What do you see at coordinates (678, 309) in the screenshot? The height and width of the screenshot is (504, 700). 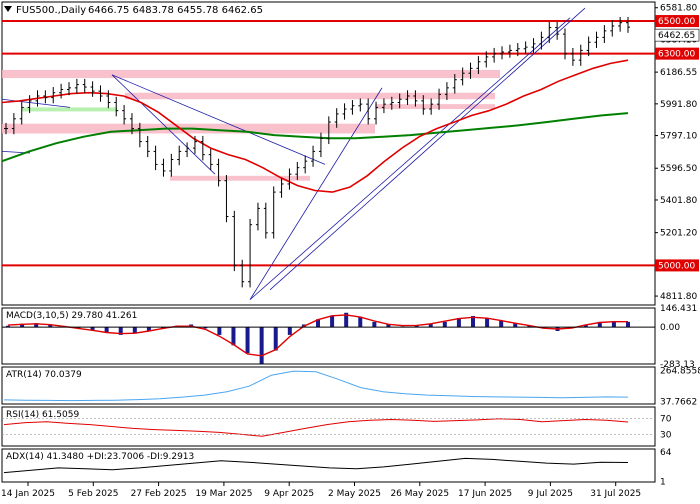 I see `macd-tick-label: 146.431` at bounding box center [678, 309].